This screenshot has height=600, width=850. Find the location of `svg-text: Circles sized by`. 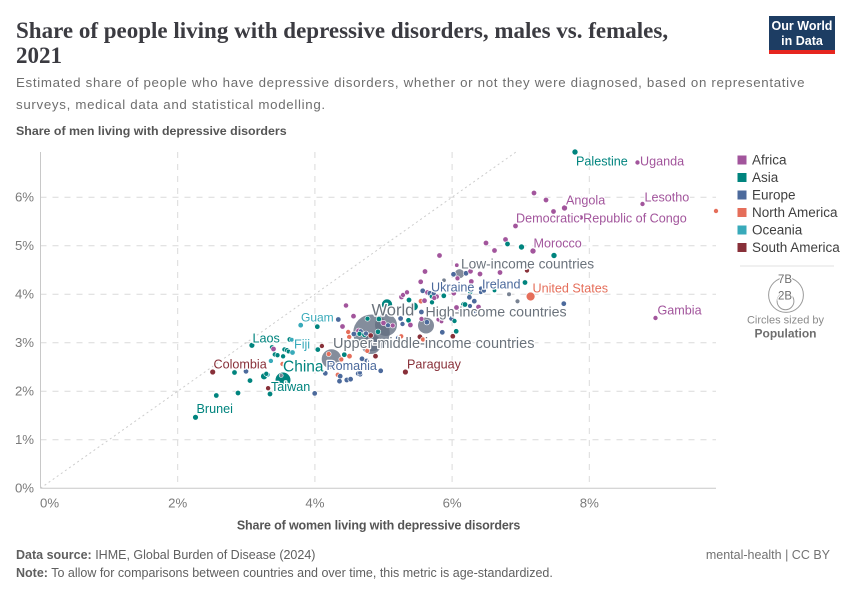

svg-text: Circles sized by is located at coordinates (786, 321).